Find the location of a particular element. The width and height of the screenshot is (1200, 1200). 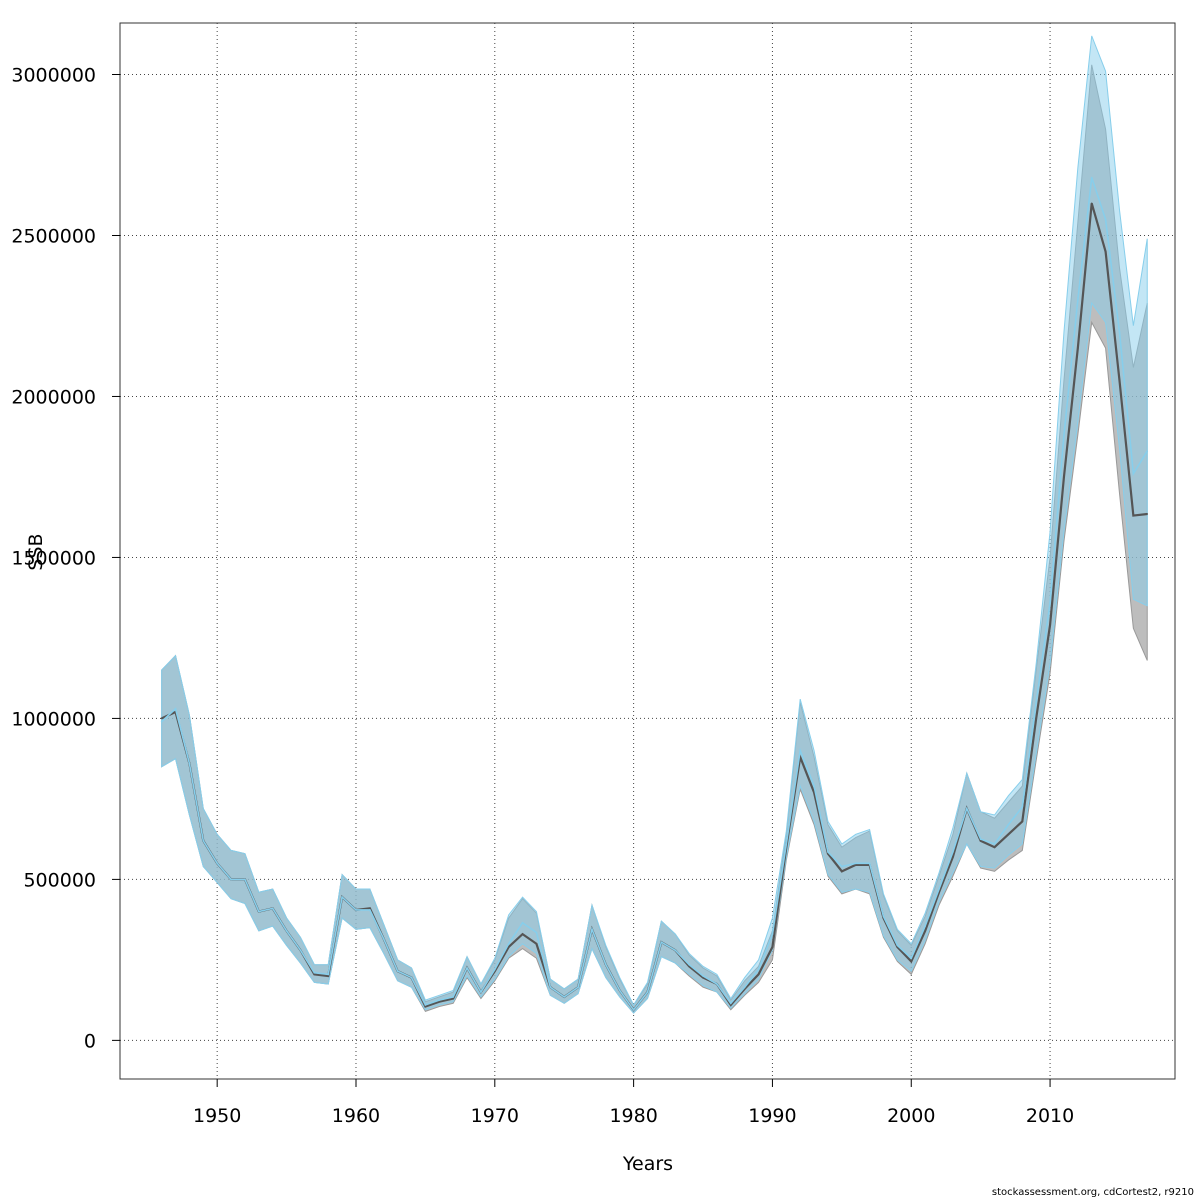

x-tick-label: 1970 is located at coordinates (495, 1116).